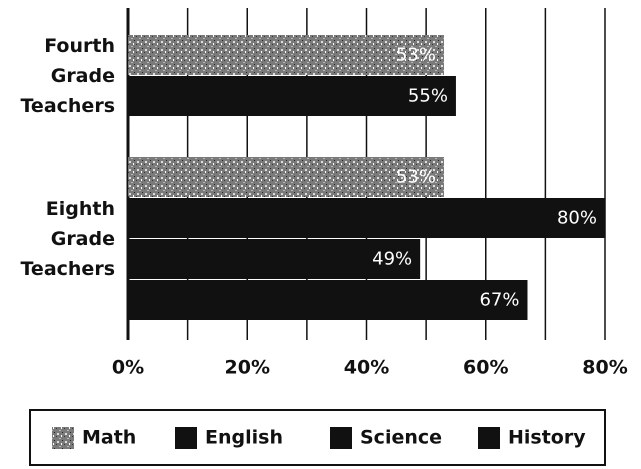 The image size is (641, 469). I want to click on legend-label: Math, so click(109, 438).